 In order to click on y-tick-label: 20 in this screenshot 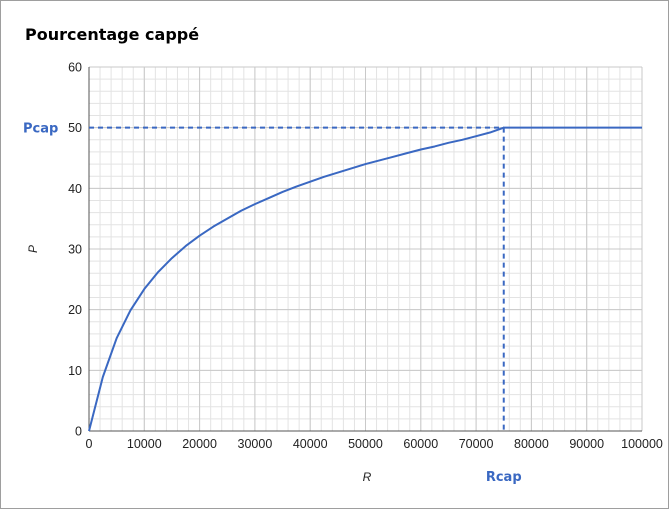, I will do `click(75, 310)`.